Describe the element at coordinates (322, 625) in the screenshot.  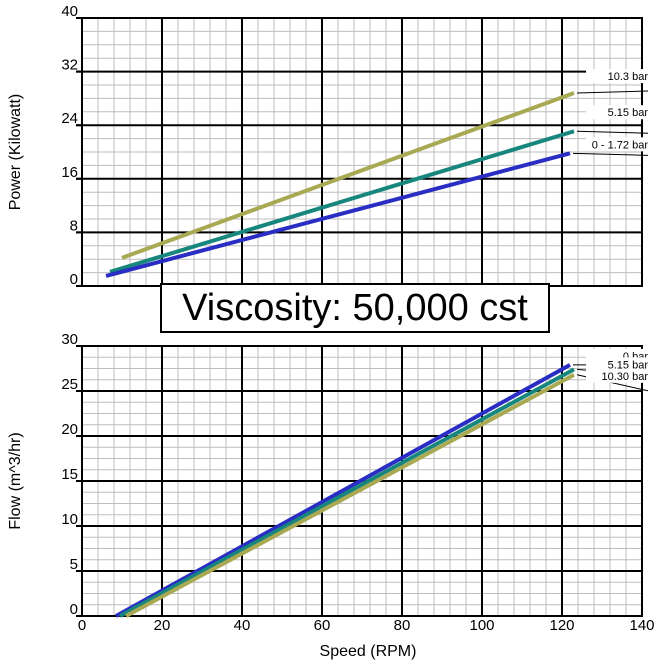
I see `flow-x-tick-label: 60` at that location.